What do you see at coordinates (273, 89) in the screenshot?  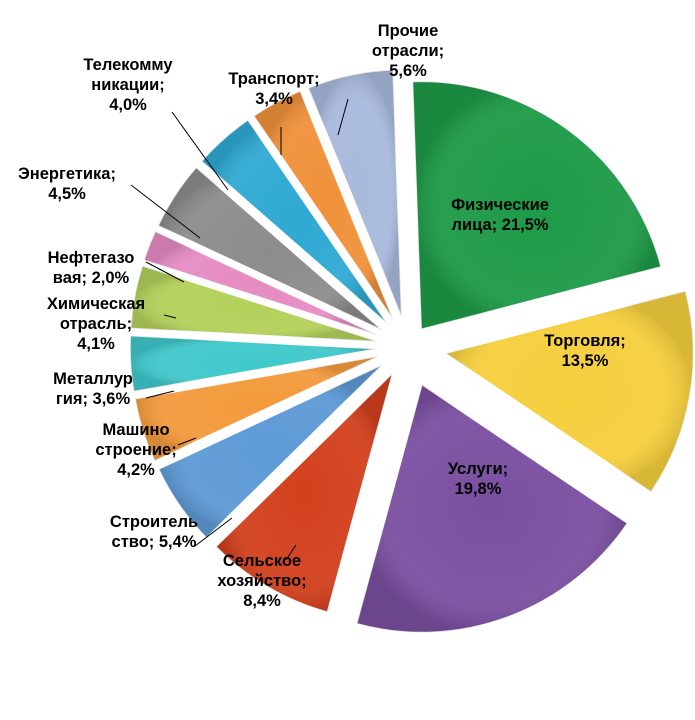 I see `slice-label-12: Транспорт; 3,4%` at bounding box center [273, 89].